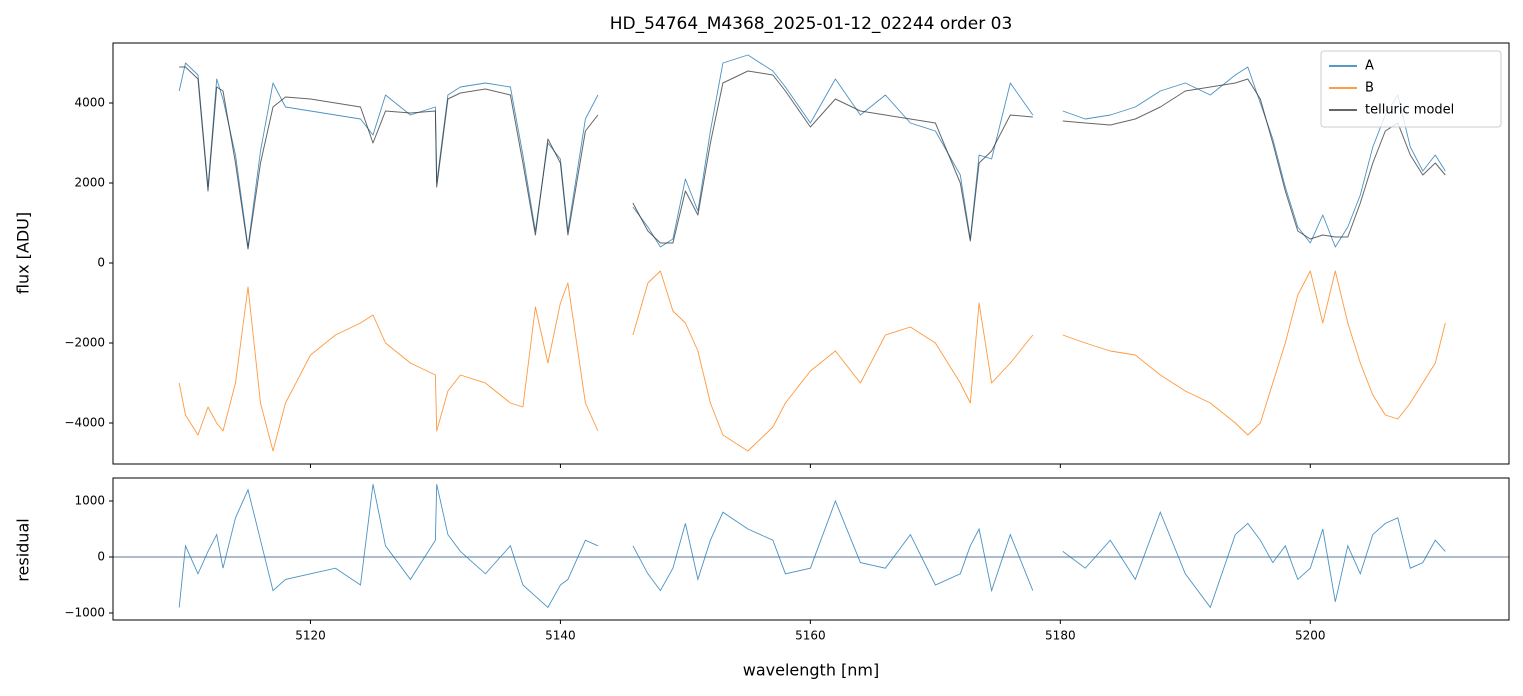  What do you see at coordinates (1409, 110) in the screenshot?
I see `legend-label: telluric model` at bounding box center [1409, 110].